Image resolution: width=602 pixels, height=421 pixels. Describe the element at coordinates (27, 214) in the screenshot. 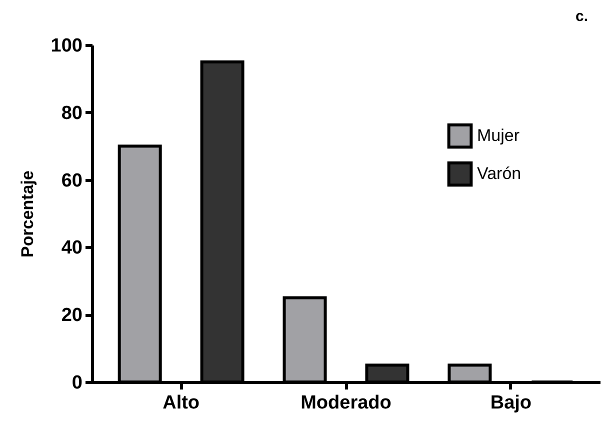

I see `y-axis-title: Porcentaje` at that location.